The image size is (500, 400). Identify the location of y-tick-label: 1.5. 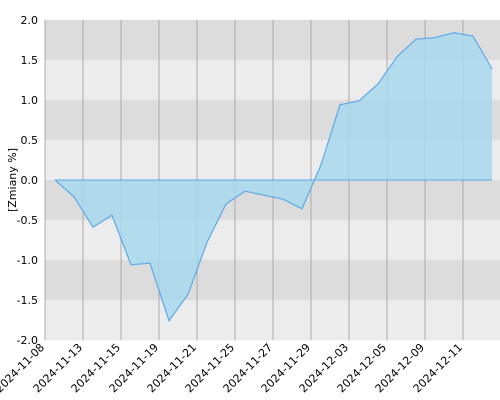
(30, 60).